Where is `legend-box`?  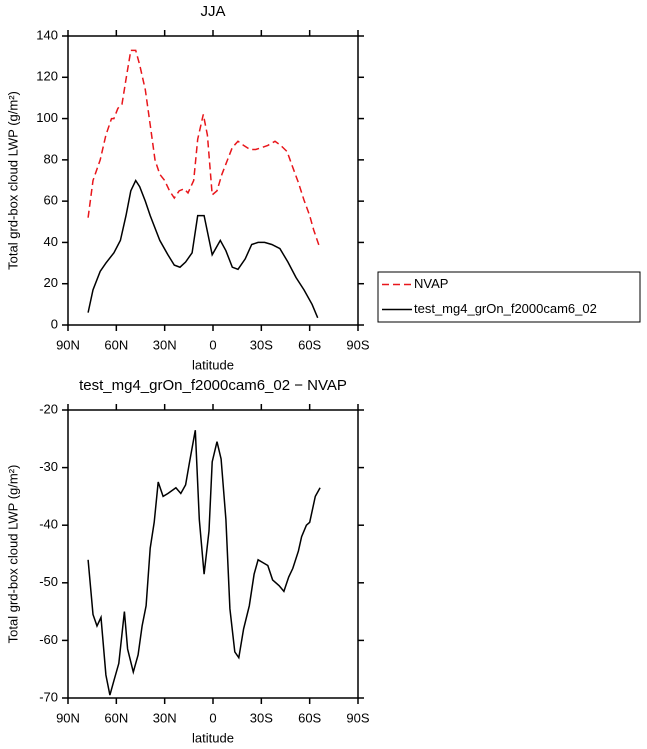 legend-box is located at coordinates (509, 297).